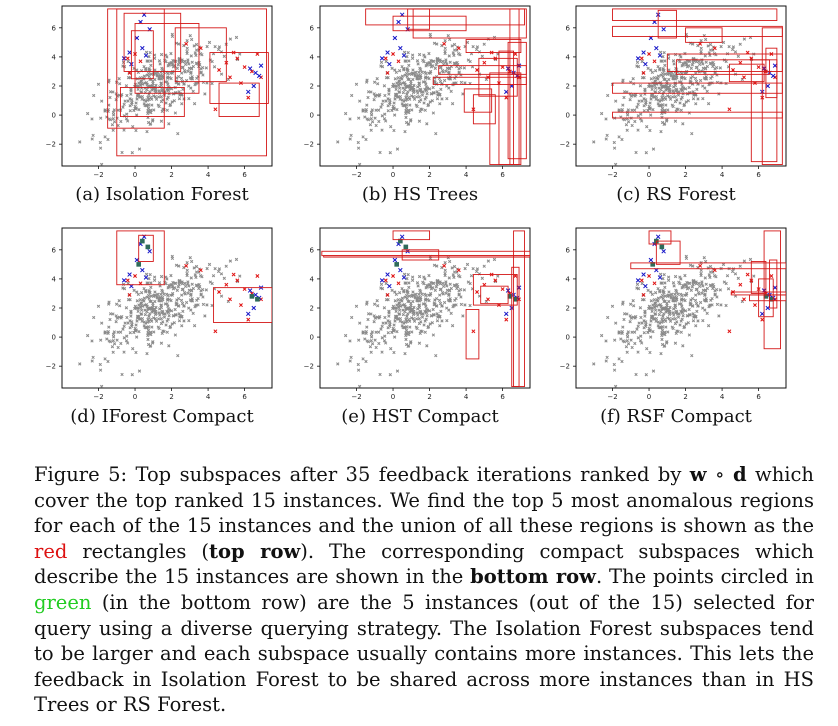 The height and width of the screenshot is (726, 838). What do you see at coordinates (568, 279) in the screenshot?
I see `y-tick-label: 4` at bounding box center [568, 279].